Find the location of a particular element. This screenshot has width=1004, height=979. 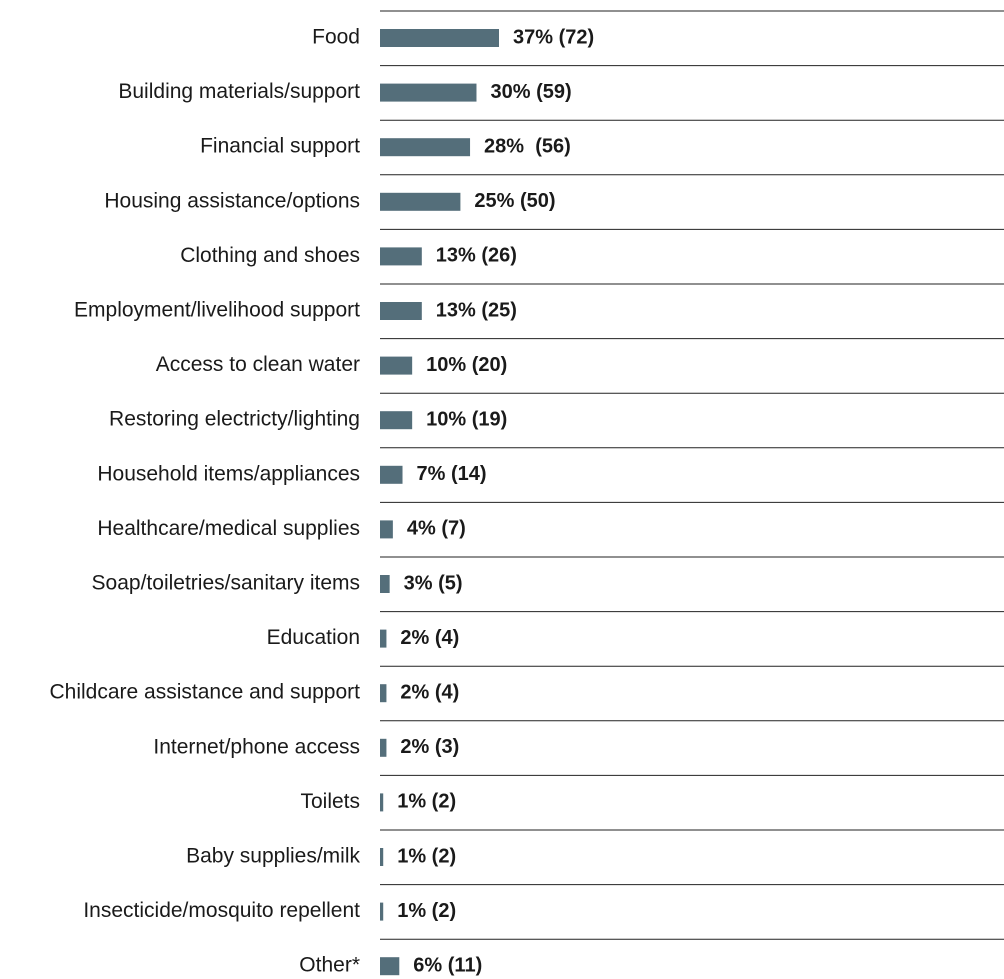

category-label: Other* is located at coordinates (329, 965).